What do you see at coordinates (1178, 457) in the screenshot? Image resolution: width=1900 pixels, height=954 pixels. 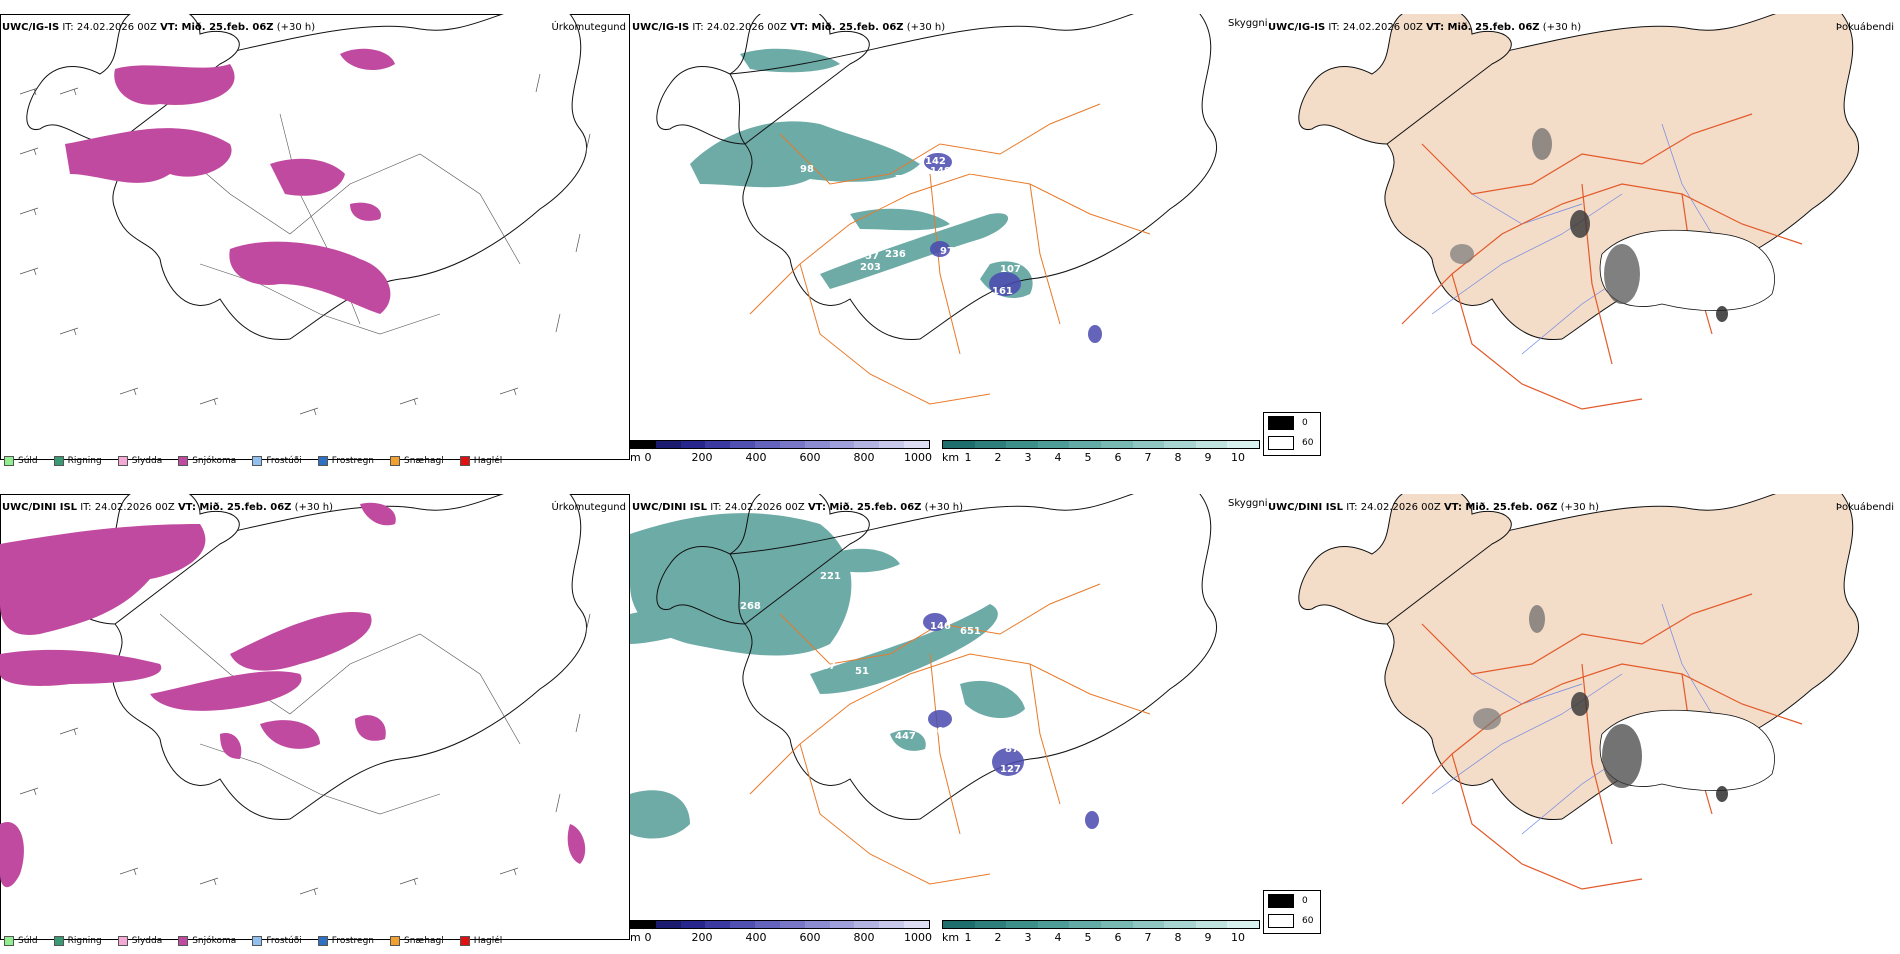 I see `colorbar-tick: 8` at bounding box center [1178, 457].